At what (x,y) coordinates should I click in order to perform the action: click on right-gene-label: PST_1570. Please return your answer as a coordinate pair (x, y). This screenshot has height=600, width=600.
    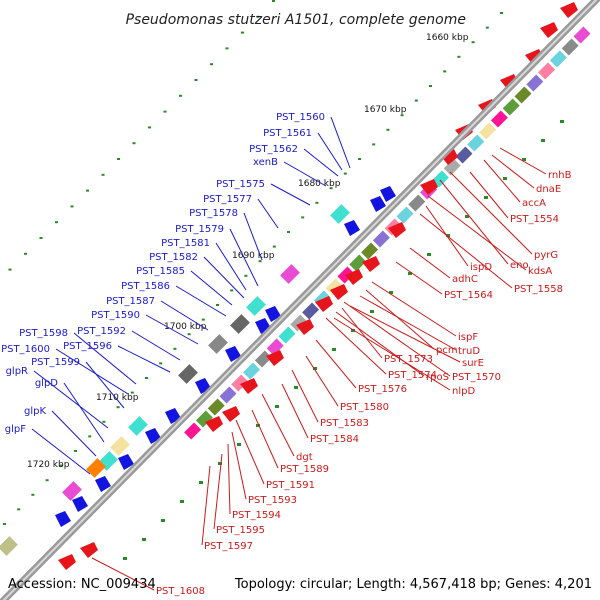
    Looking at the image, I should click on (476, 377).